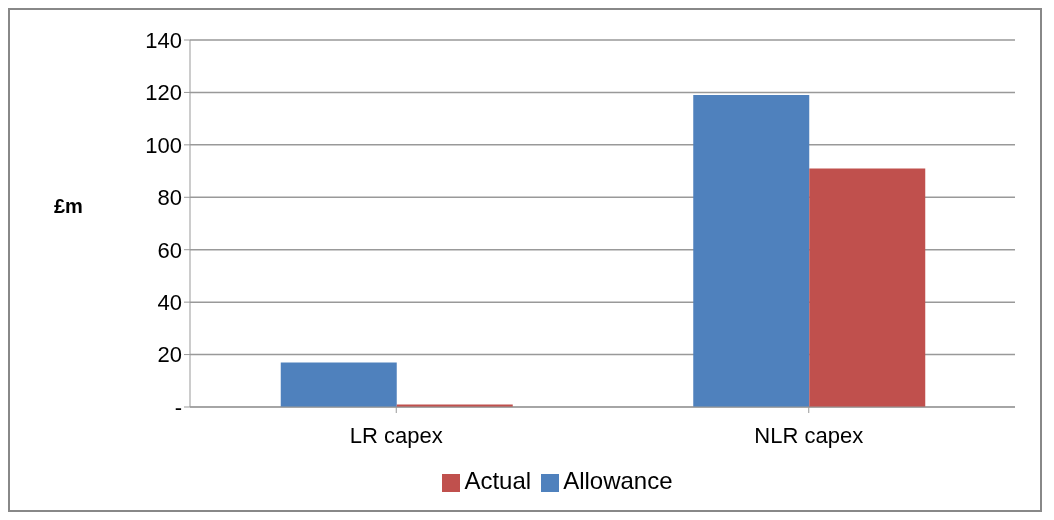 The height and width of the screenshot is (520, 1054). Describe the element at coordinates (169, 250) in the screenshot. I see `y-tick-label: 60` at that location.